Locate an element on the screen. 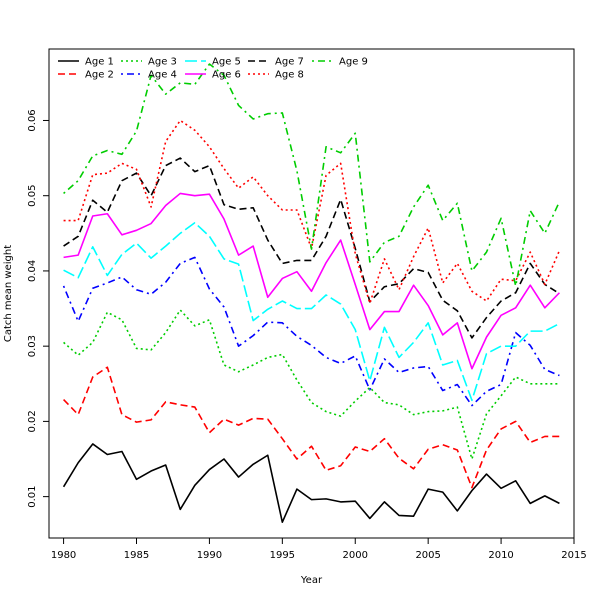 Image resolution: width=600 pixels, height=600 pixels. legend-label-age-7: Age 7 is located at coordinates (289, 62).